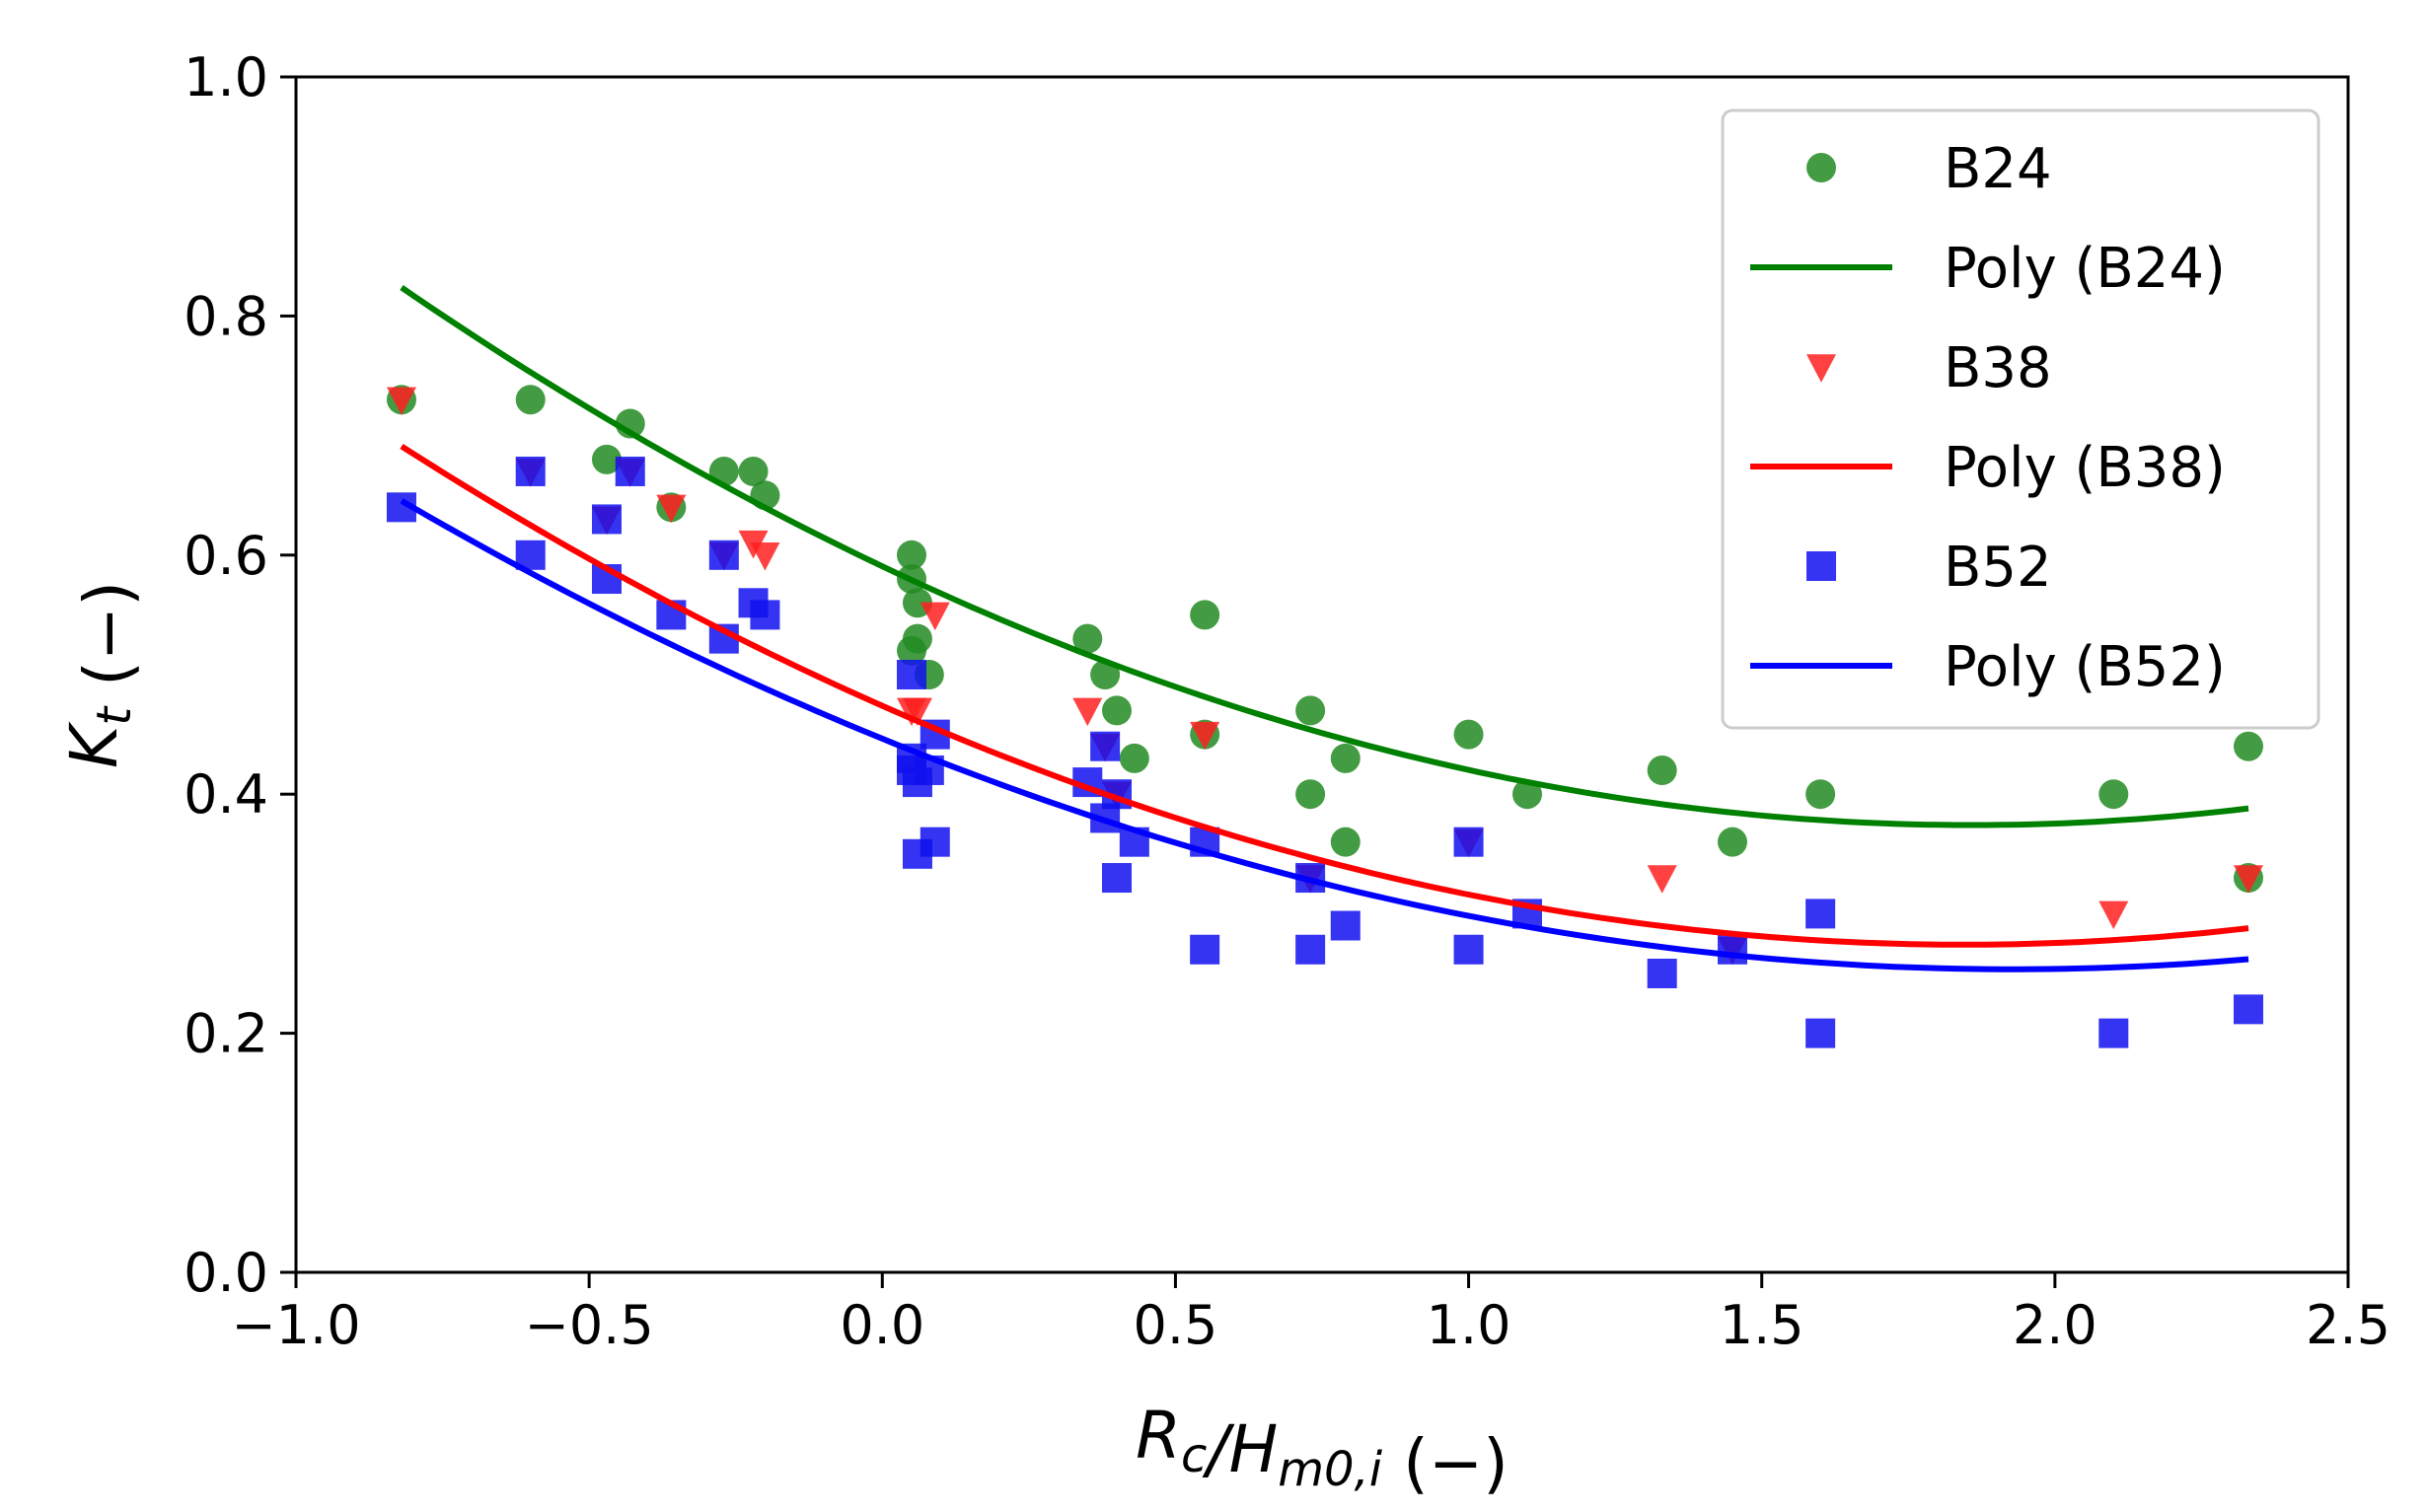 This screenshot has height=1512, width=2429. What do you see at coordinates (1998, 568) in the screenshot?
I see `legend-label: B52` at bounding box center [1998, 568].